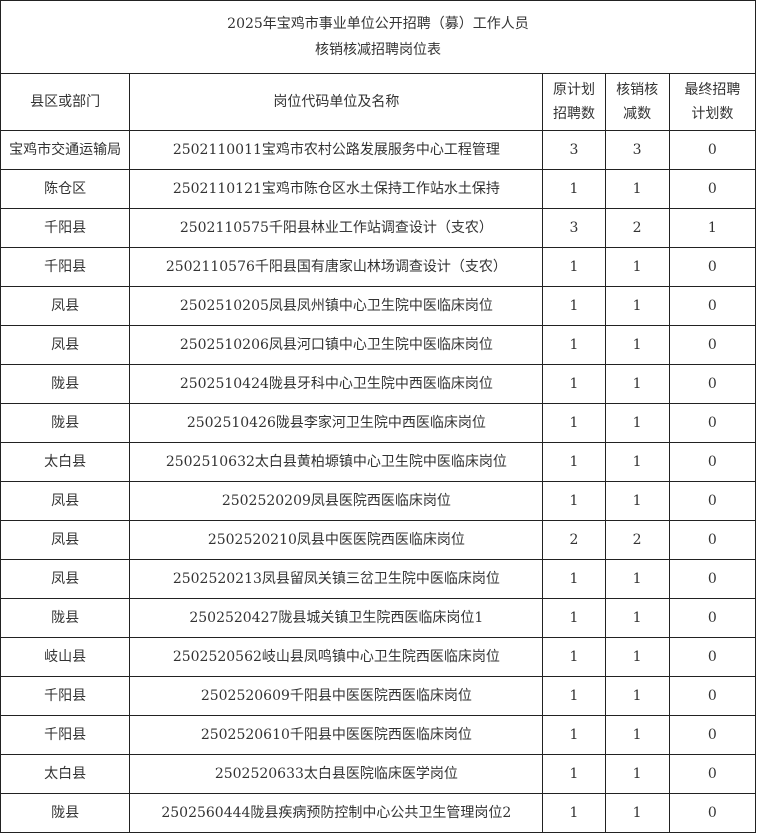 The width and height of the screenshot is (757, 833). What do you see at coordinates (378, 50) in the screenshot?
I see `title-line-2: 核销核减招聘岗位表` at bounding box center [378, 50].